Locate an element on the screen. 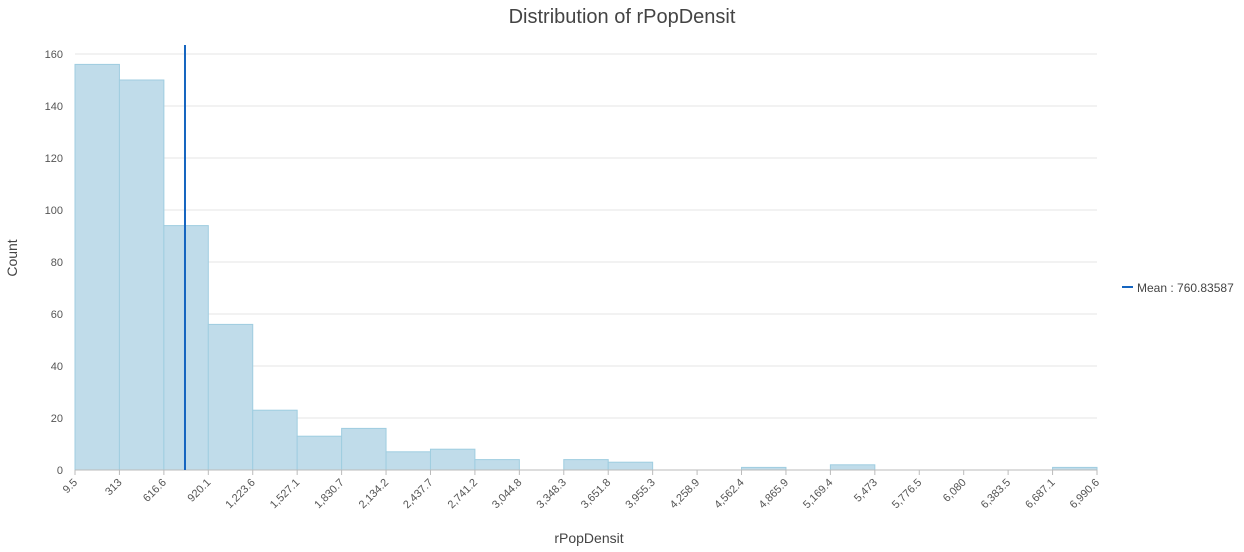 Image resolution: width=1244 pixels, height=552 pixels. x-tick-label: 5,776.5 is located at coordinates (907, 494).